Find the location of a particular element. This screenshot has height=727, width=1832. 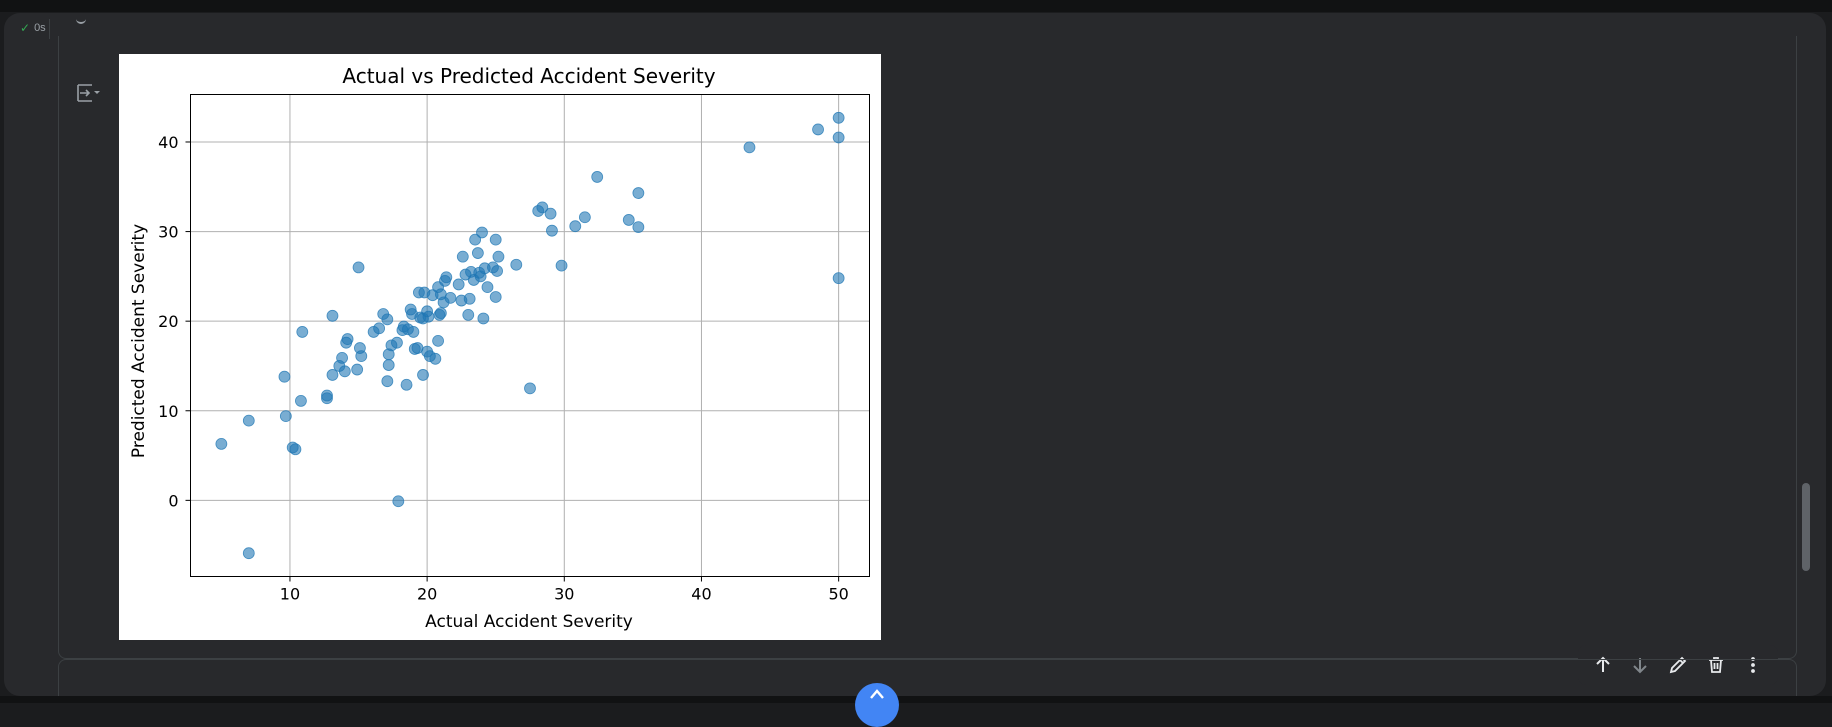

x-tick-label: 30 is located at coordinates (564, 594).